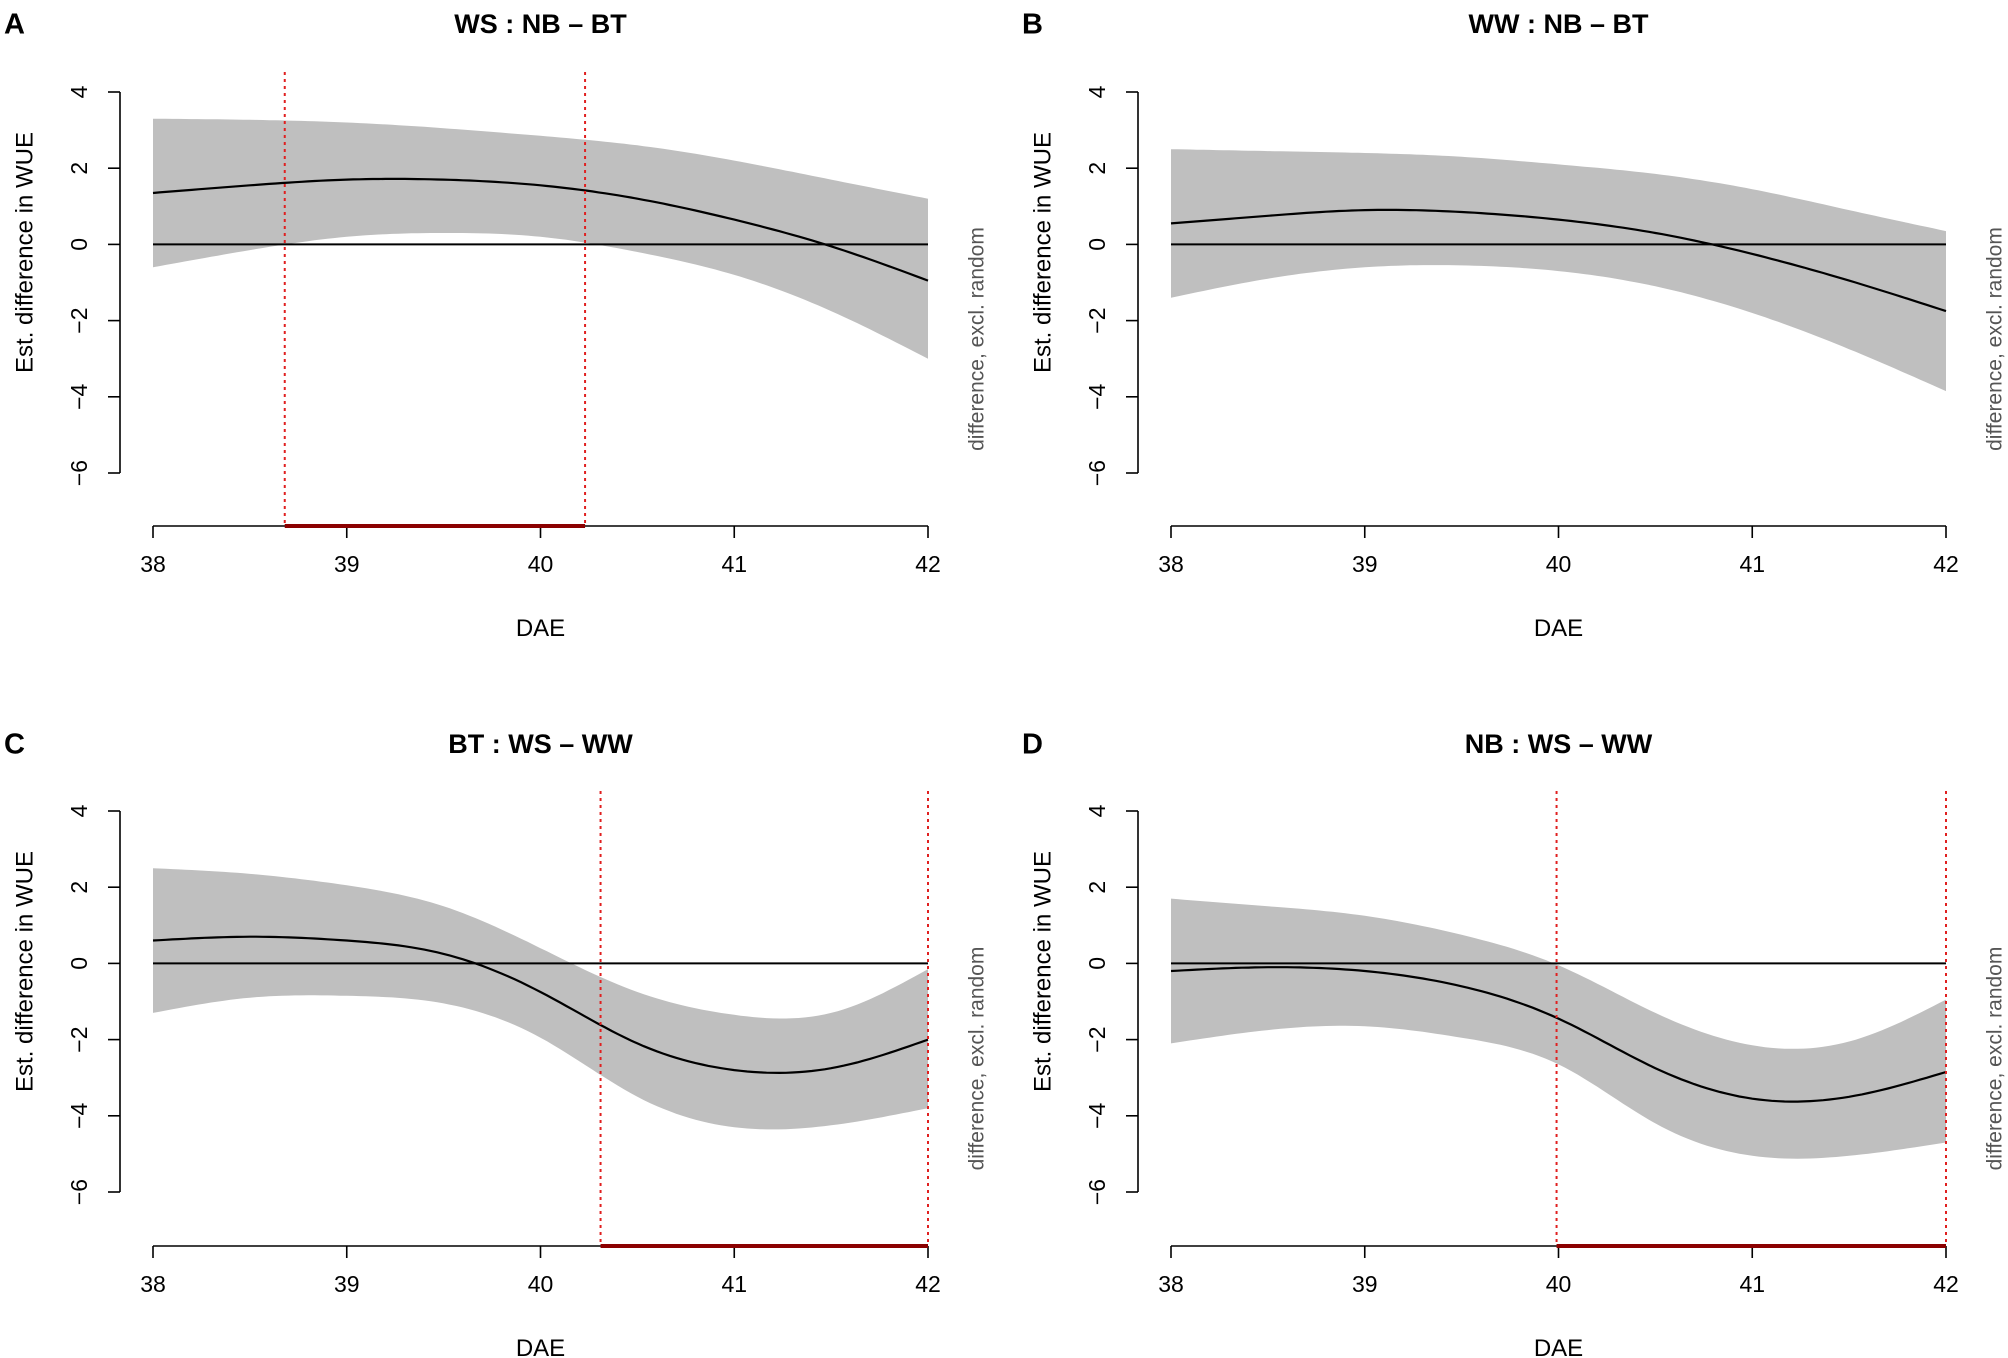 Image resolution: width=2008 pixels, height=1358 pixels. Describe the element at coordinates (1559, 24) in the screenshot. I see `chart-title: WW : NB – BT` at that location.